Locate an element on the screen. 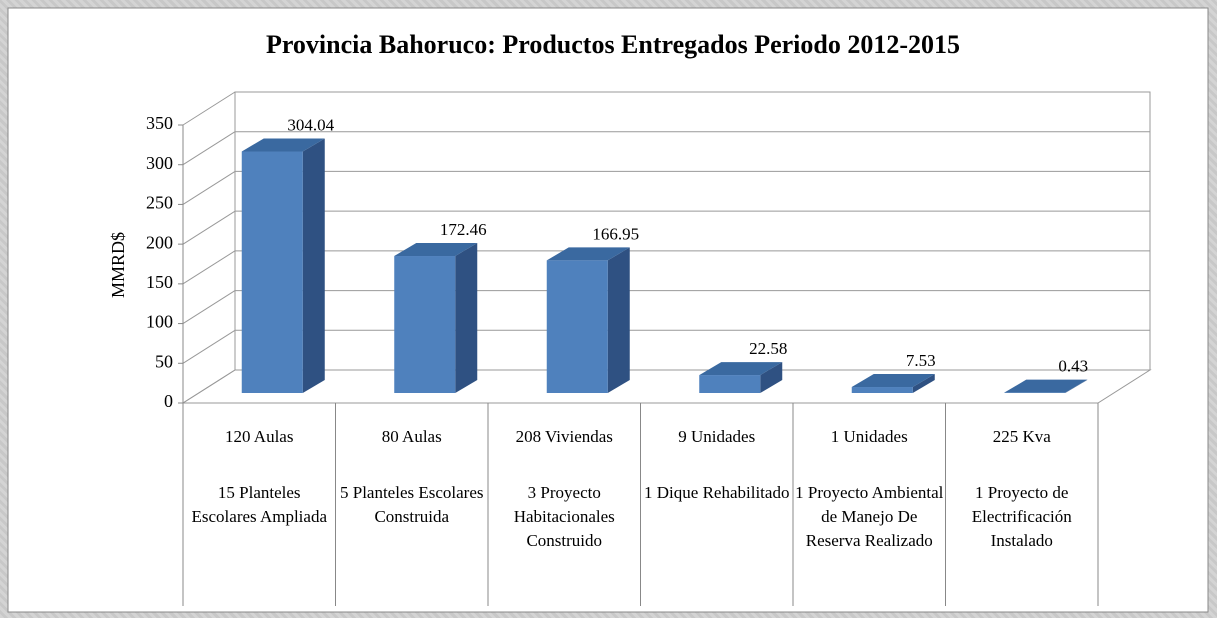 The height and width of the screenshot is (618, 1217). y-axis-label: MMRD$ is located at coordinates (118, 265).